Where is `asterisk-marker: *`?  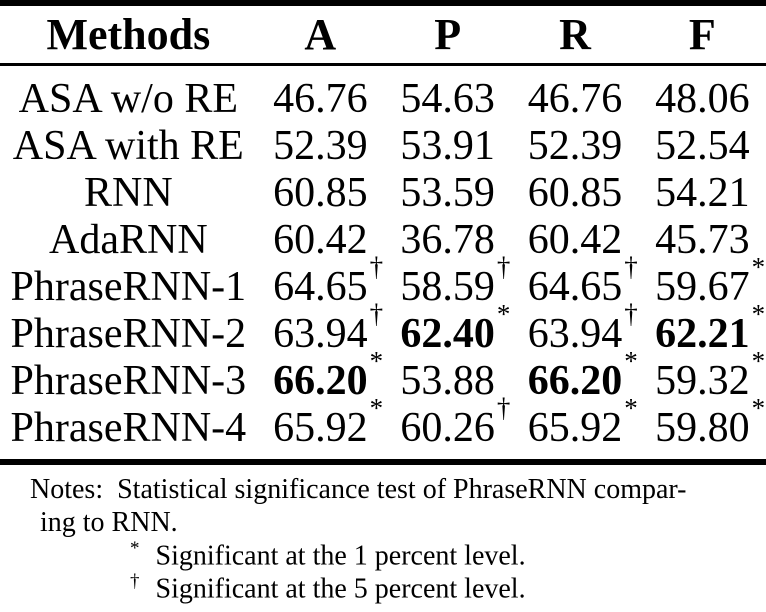 asterisk-marker: * is located at coordinates (135, 548).